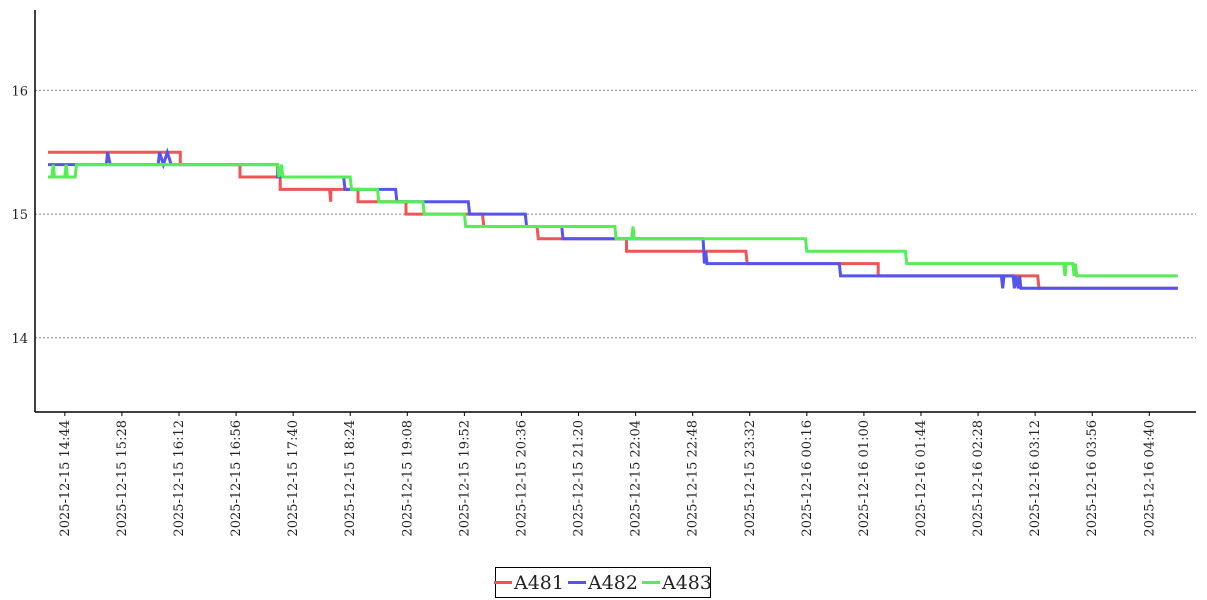 Image resolution: width=1207 pixels, height=600 pixels. I want to click on legend-item-a483: A483, so click(677, 583).